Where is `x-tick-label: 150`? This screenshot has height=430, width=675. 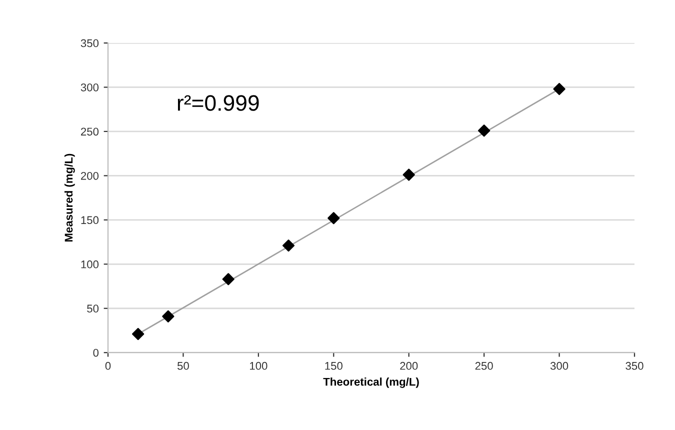
x-tick-label: 150 is located at coordinates (333, 366).